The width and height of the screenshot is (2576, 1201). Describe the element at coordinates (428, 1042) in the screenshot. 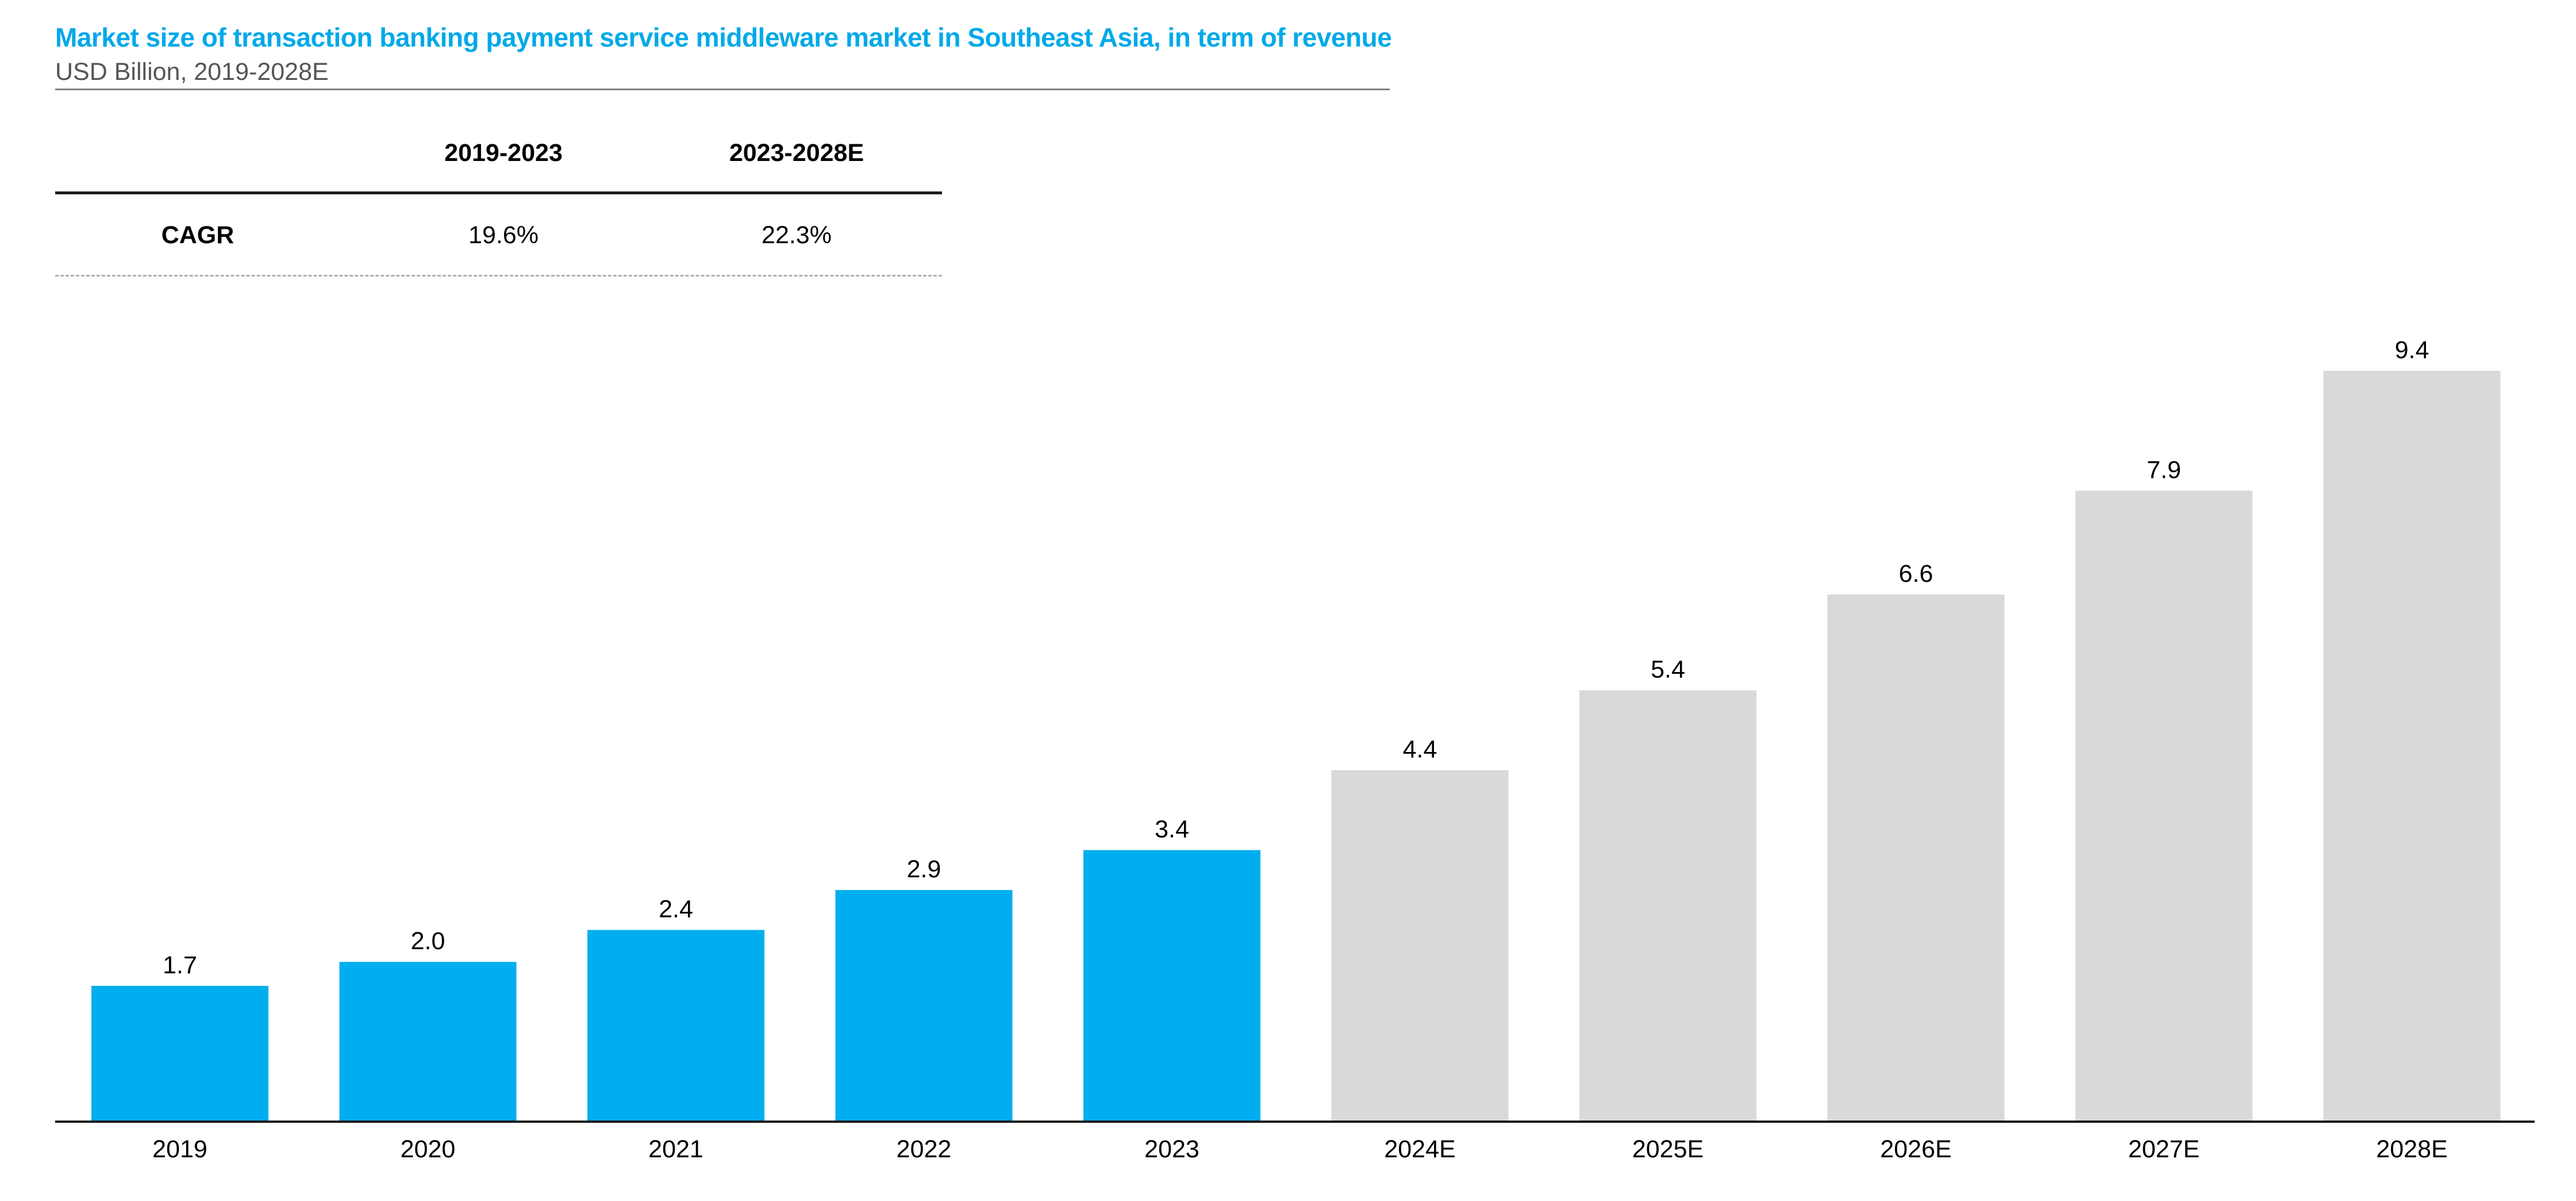

I see `bar-2020` at that location.